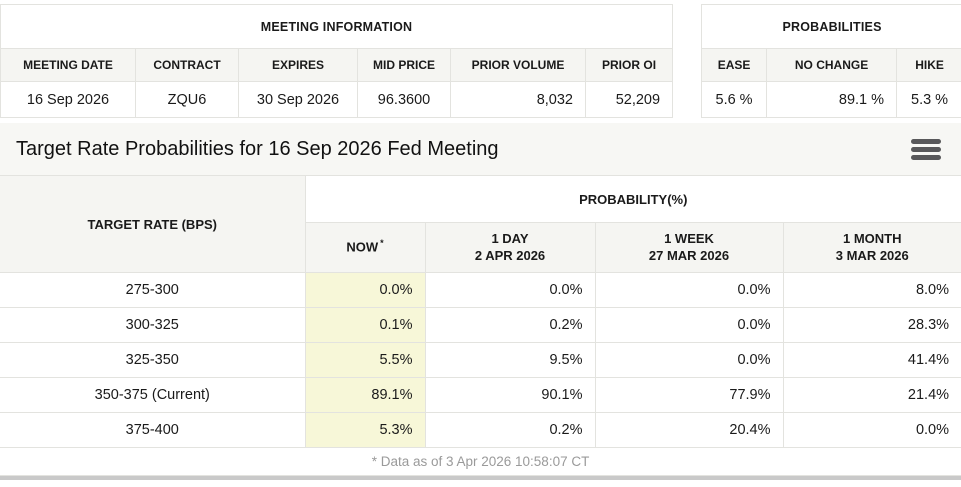 This screenshot has width=961, height=487. I want to click on now-prob-cell: 0.0%, so click(365, 290).